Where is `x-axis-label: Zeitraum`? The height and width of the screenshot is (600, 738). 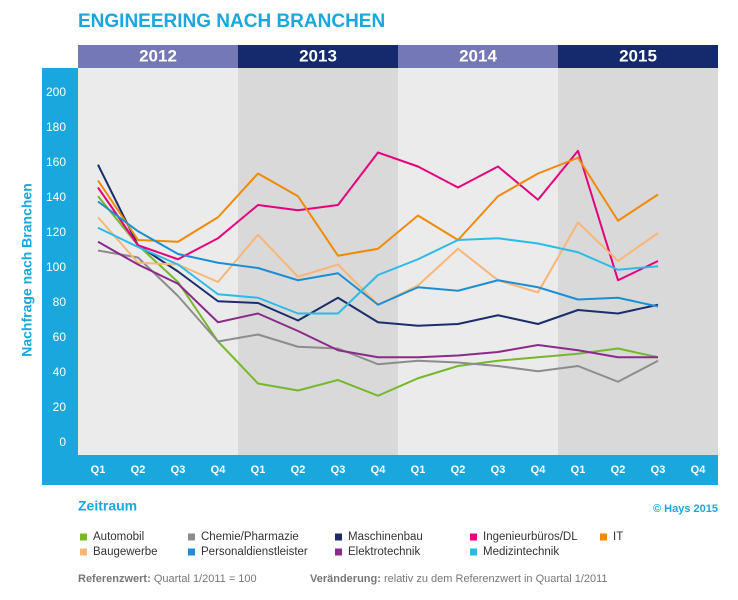
x-axis-label: Zeitraum is located at coordinates (107, 506).